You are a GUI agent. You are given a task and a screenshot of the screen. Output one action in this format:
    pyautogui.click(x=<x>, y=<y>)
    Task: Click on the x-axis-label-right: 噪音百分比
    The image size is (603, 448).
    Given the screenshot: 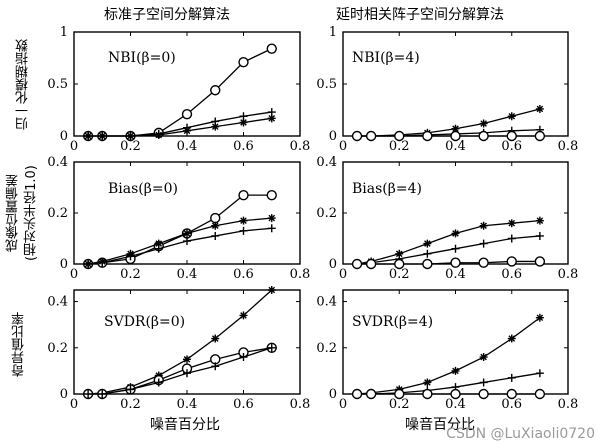 What is the action you would take?
    pyautogui.click(x=440, y=425)
    